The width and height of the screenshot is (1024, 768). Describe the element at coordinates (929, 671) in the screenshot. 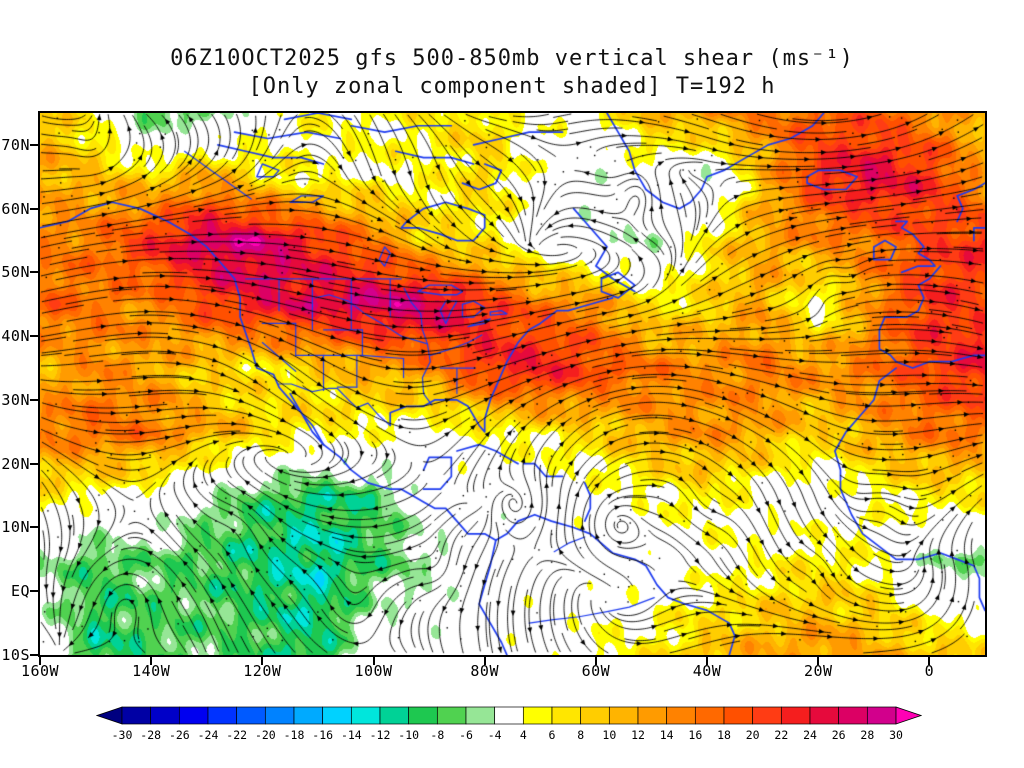

I see `x-axis-label: 0` at that location.